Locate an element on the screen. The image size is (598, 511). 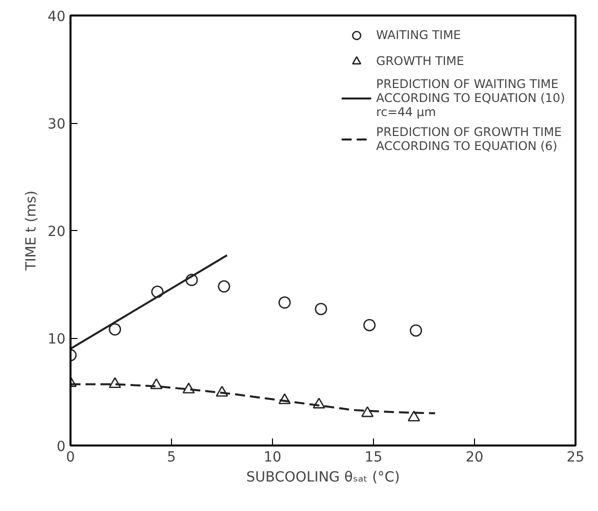
legend-label: GROWTH TIME is located at coordinates (420, 61).